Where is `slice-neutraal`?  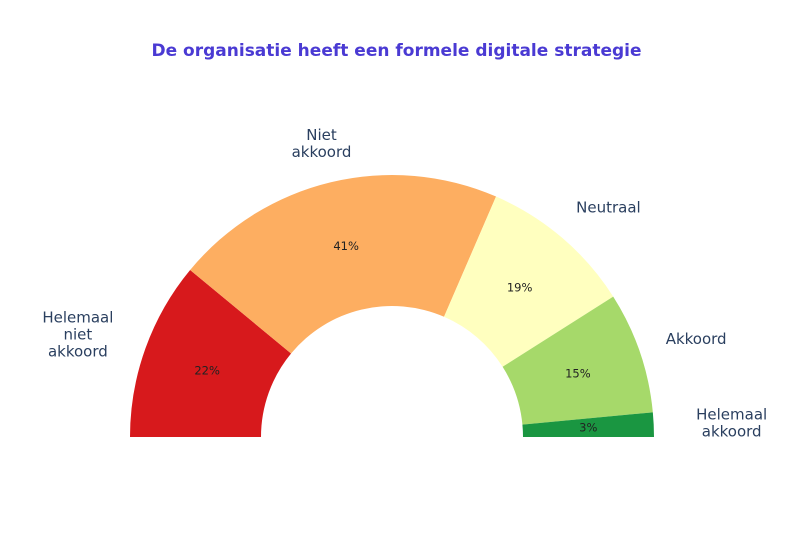 slice-neutraal is located at coordinates (529, 281).